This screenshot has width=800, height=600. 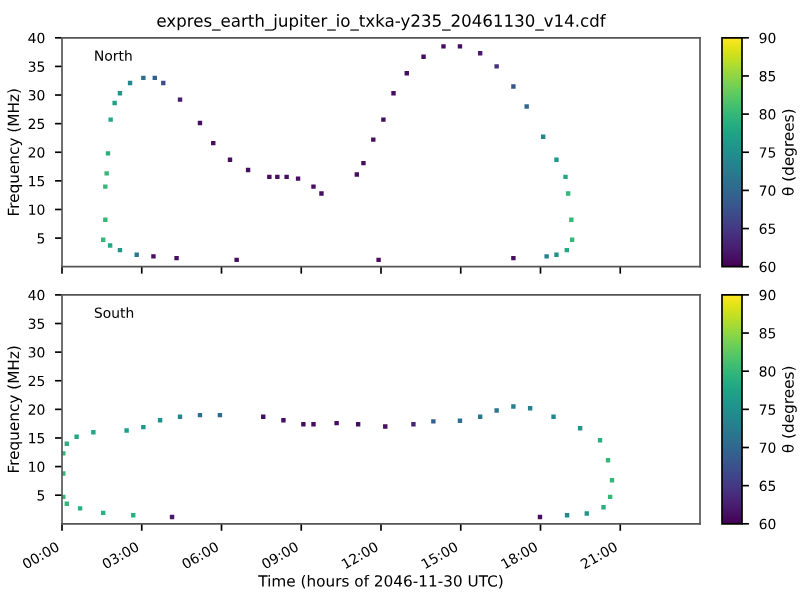 I want to click on chart-title: expres_earth_jupiter_io_txka-y235_20461130_v14.cdf, so click(x=381, y=22).